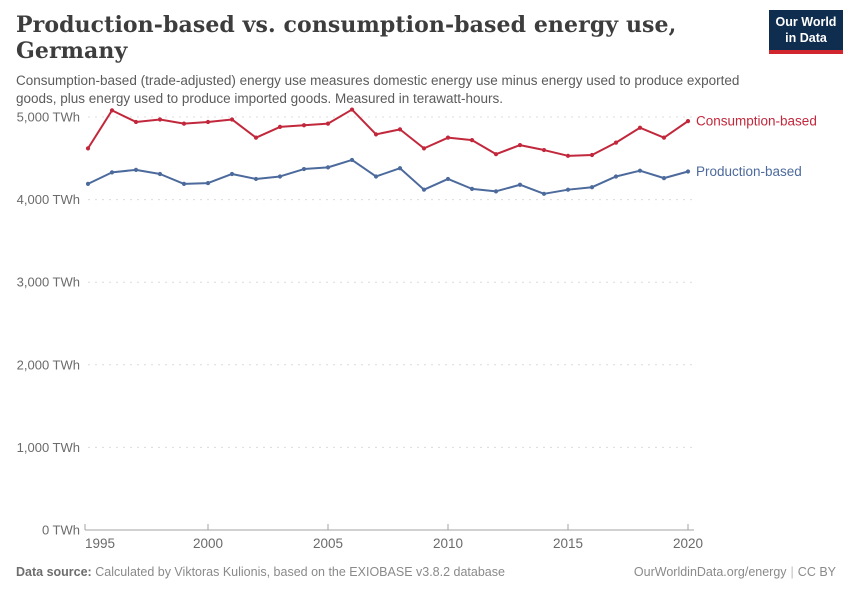 The height and width of the screenshot is (600, 850). I want to click on series-line-production-based, so click(388, 176).